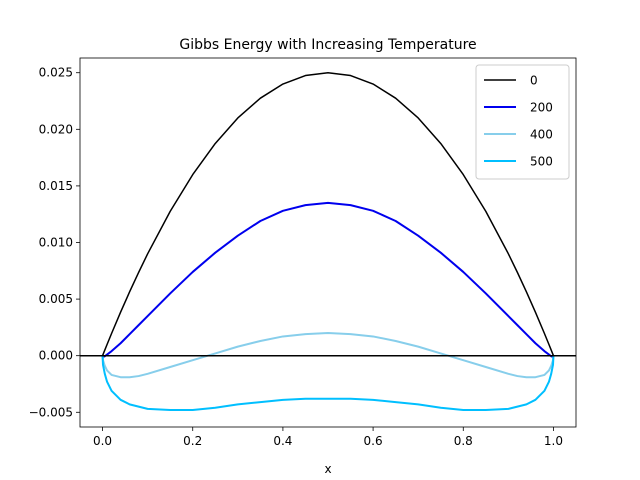 The height and width of the screenshot is (480, 640). I want to click on chart-title: Gibbs Energy with Increasing Temperature, so click(327, 45).